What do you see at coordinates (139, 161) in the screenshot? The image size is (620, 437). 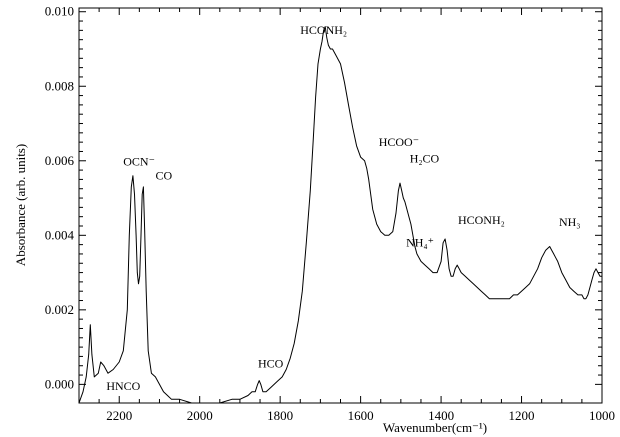 I see `peak-annotation: OCN⁻` at bounding box center [139, 161].